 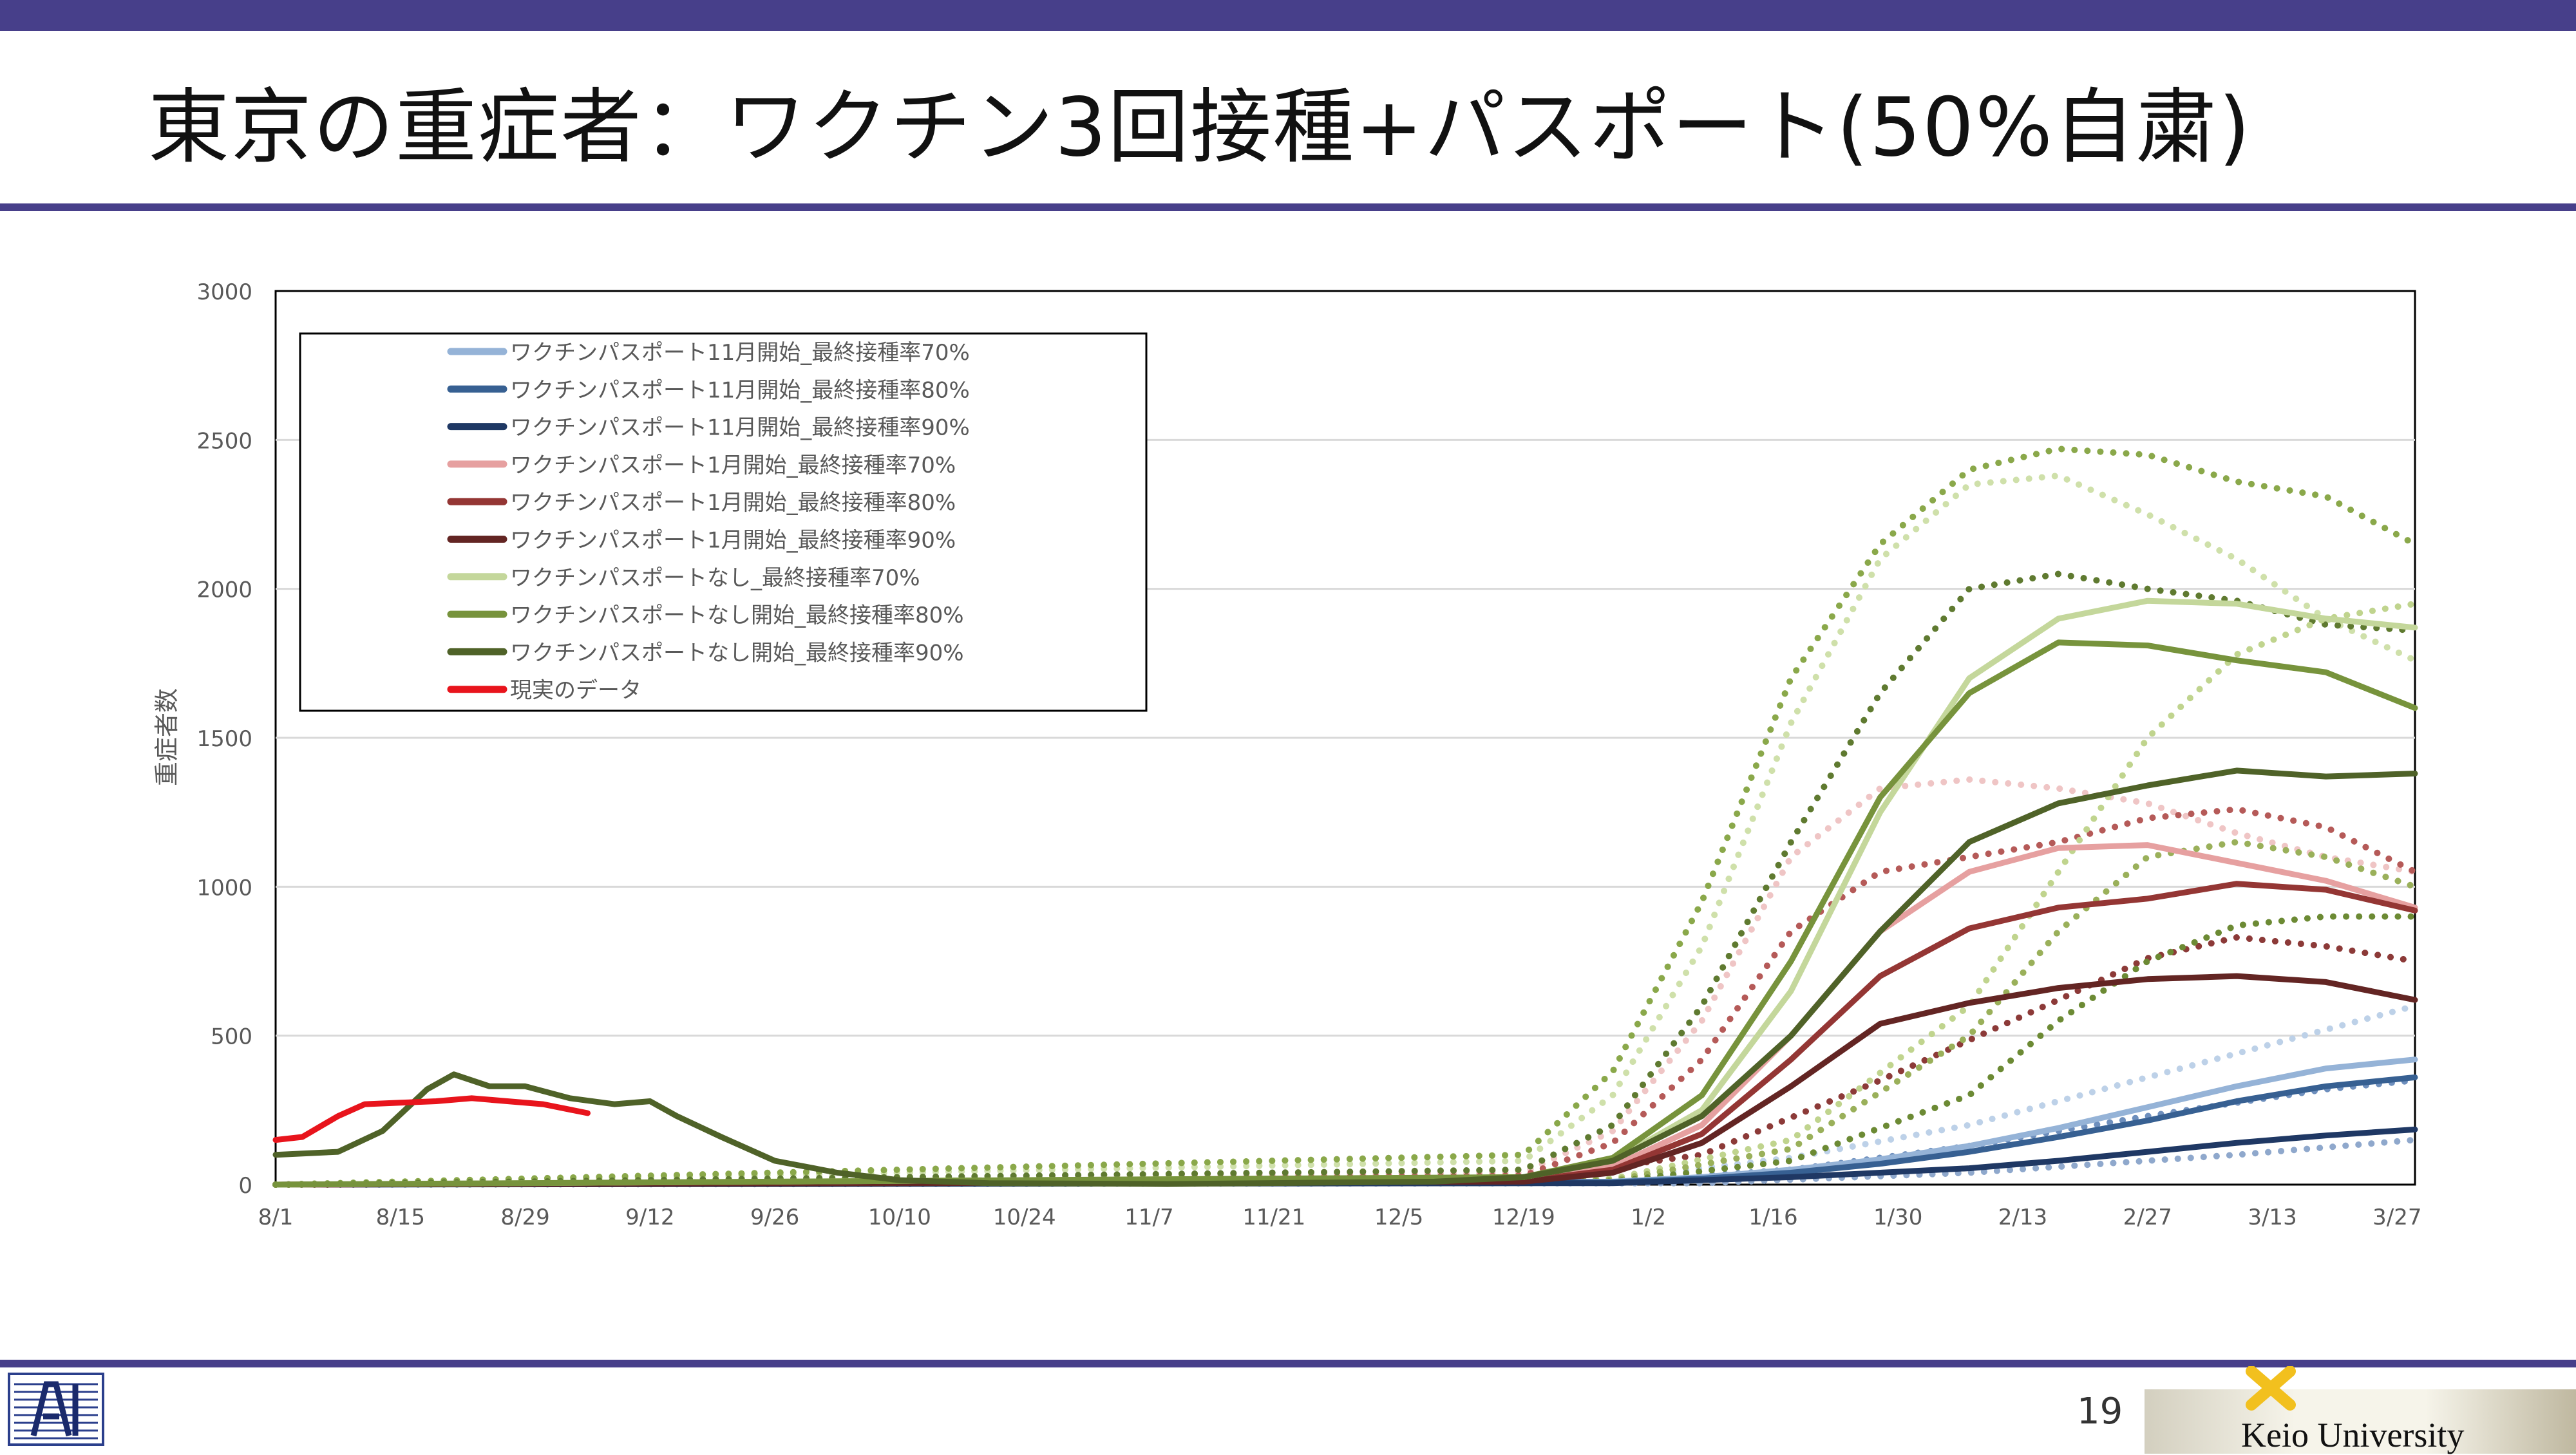 What do you see at coordinates (232, 1037) in the screenshot?
I see `y-tick-label: 500` at bounding box center [232, 1037].